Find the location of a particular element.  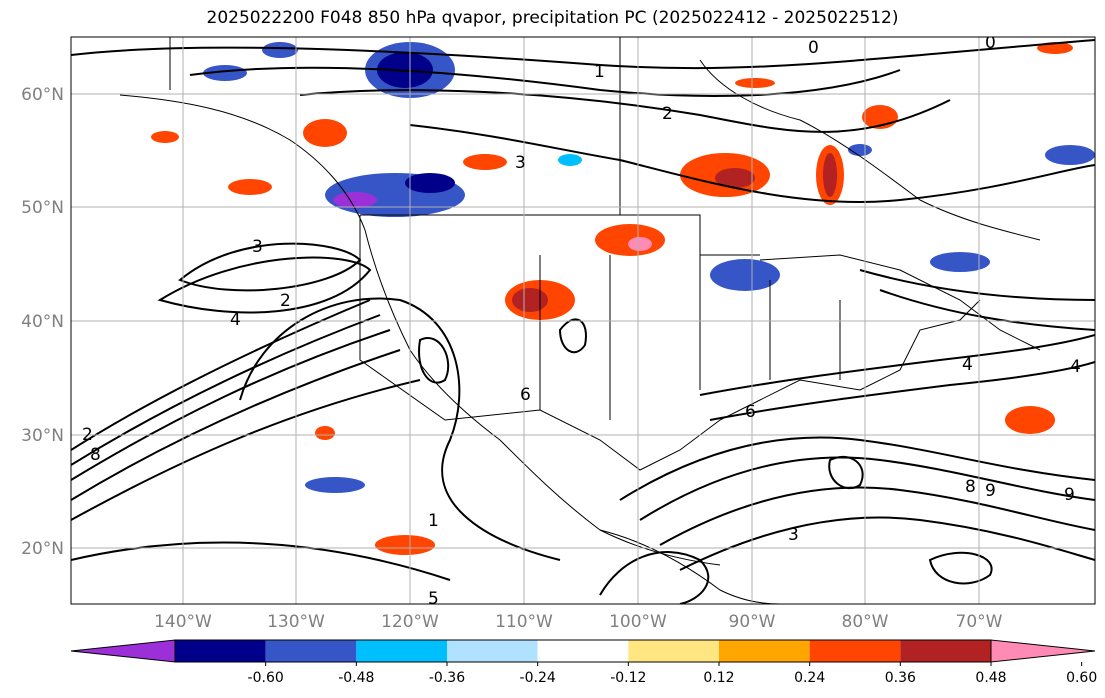

lat-label: 40°N is located at coordinates (42, 322).